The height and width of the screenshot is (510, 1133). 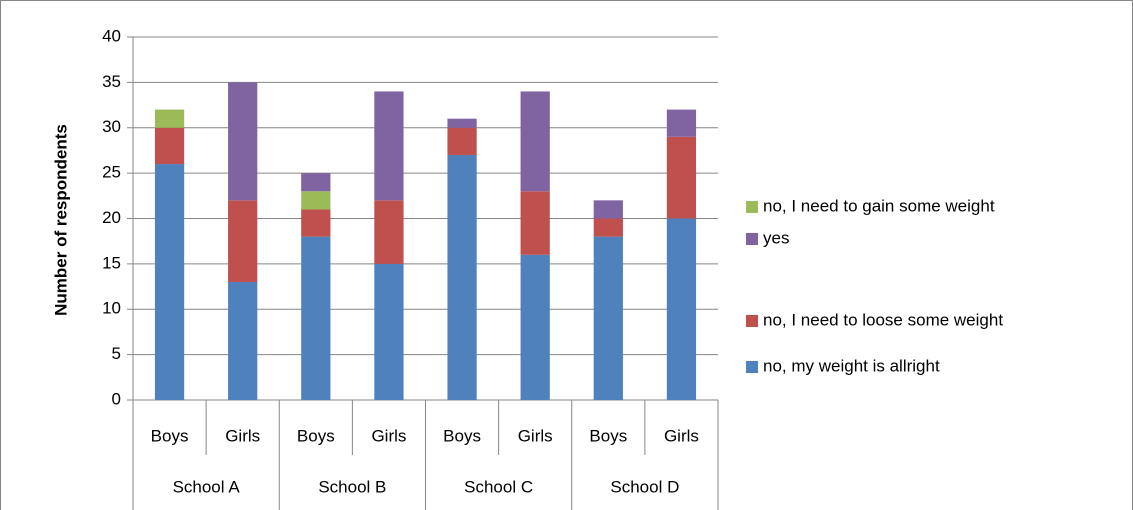 What do you see at coordinates (60, 220) in the screenshot?
I see `y-axis-label: Number of respondents` at bounding box center [60, 220].